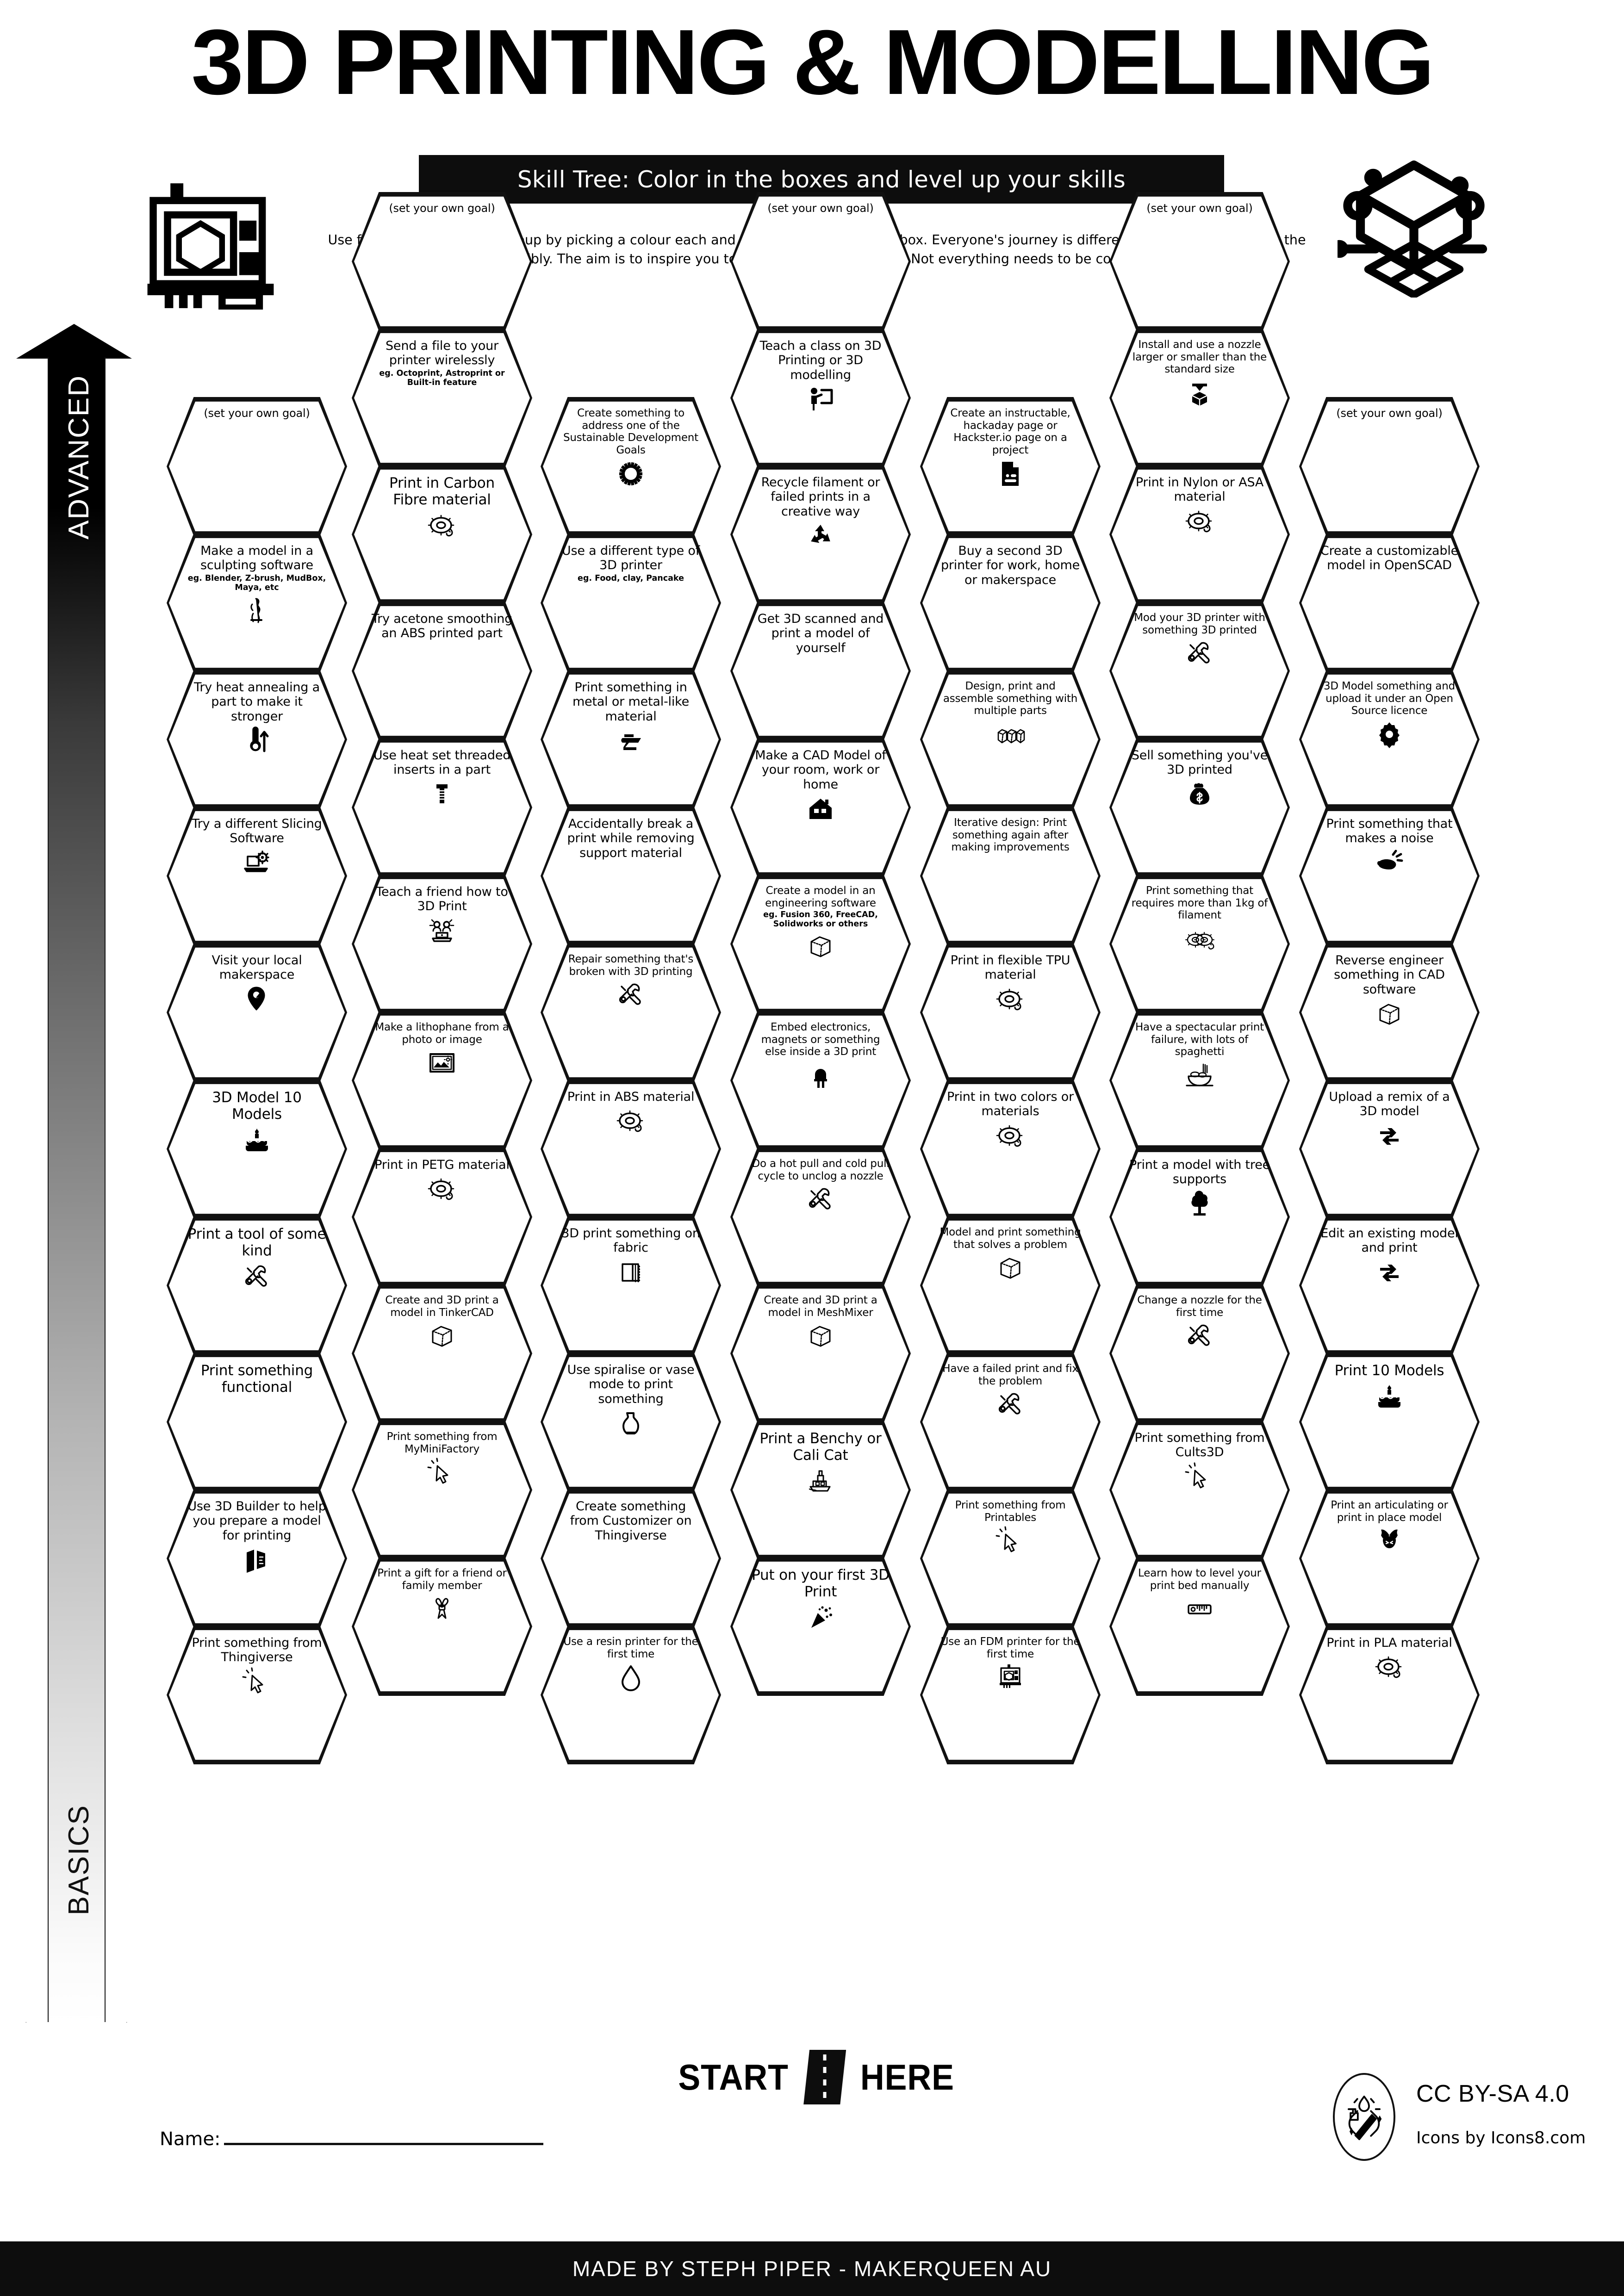  What do you see at coordinates (1389, 876) in the screenshot?
I see `skill-hex-c7r4: Print something that makes a noise` at bounding box center [1389, 876].